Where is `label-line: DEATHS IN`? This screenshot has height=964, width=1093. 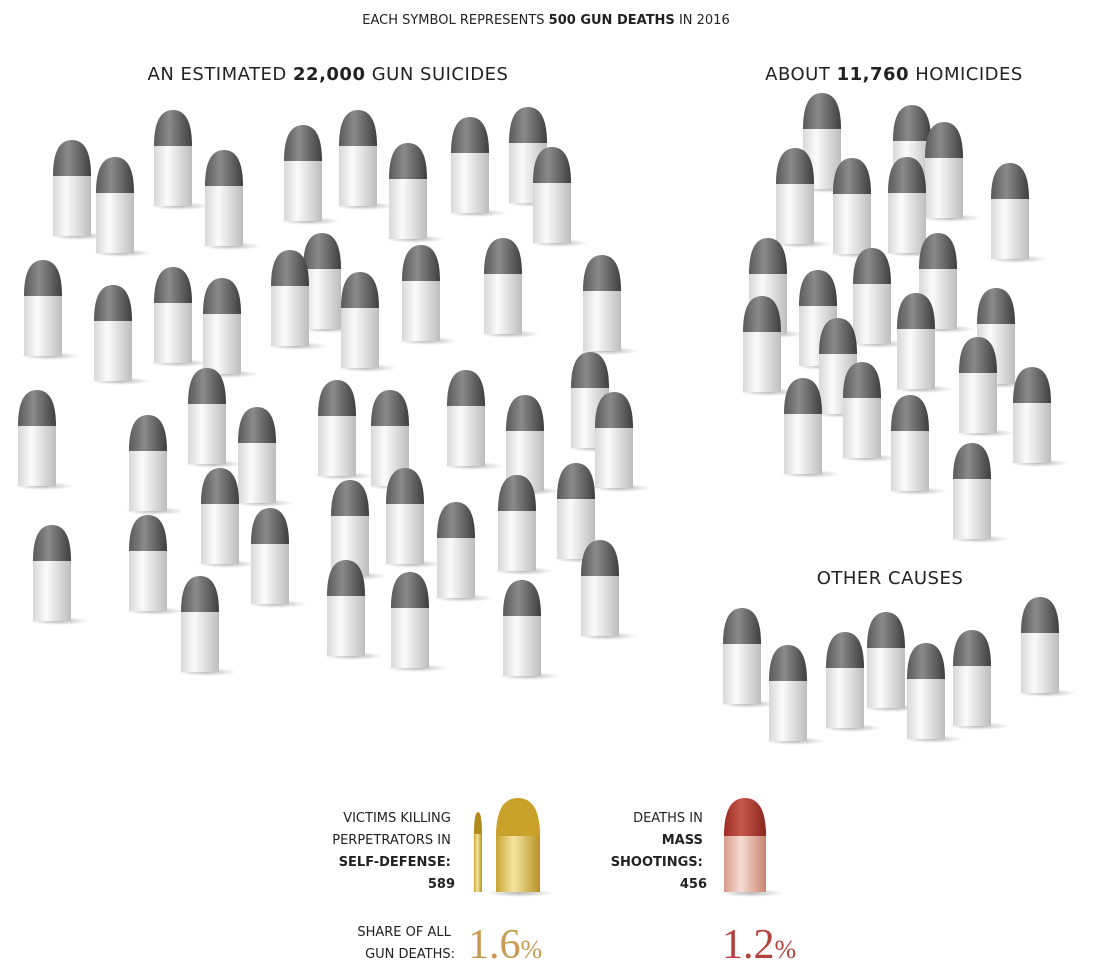
label-line: DEATHS IN is located at coordinates (668, 818).